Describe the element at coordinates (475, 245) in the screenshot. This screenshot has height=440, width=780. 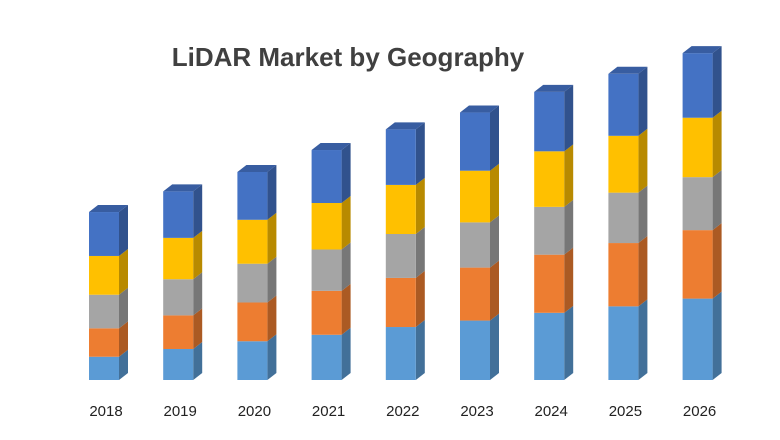
I see `bar-segment-s3-2023` at that location.